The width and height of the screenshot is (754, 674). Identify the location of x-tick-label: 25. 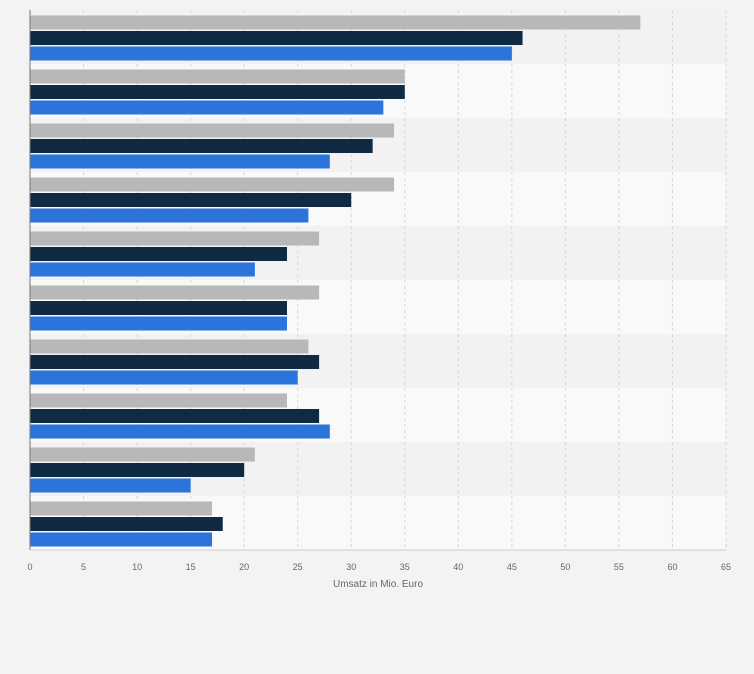
(298, 567).